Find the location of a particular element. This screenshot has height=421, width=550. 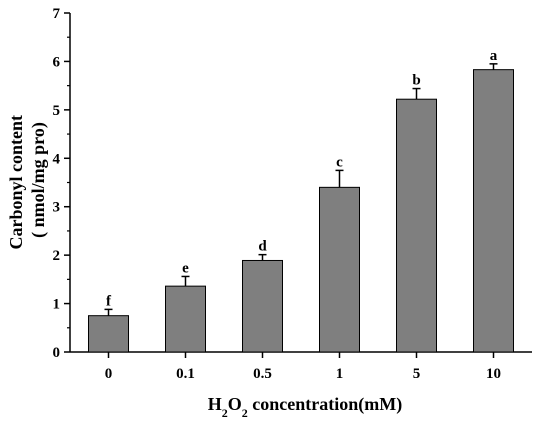

y-tick-label: 7 is located at coordinates (57, 14).